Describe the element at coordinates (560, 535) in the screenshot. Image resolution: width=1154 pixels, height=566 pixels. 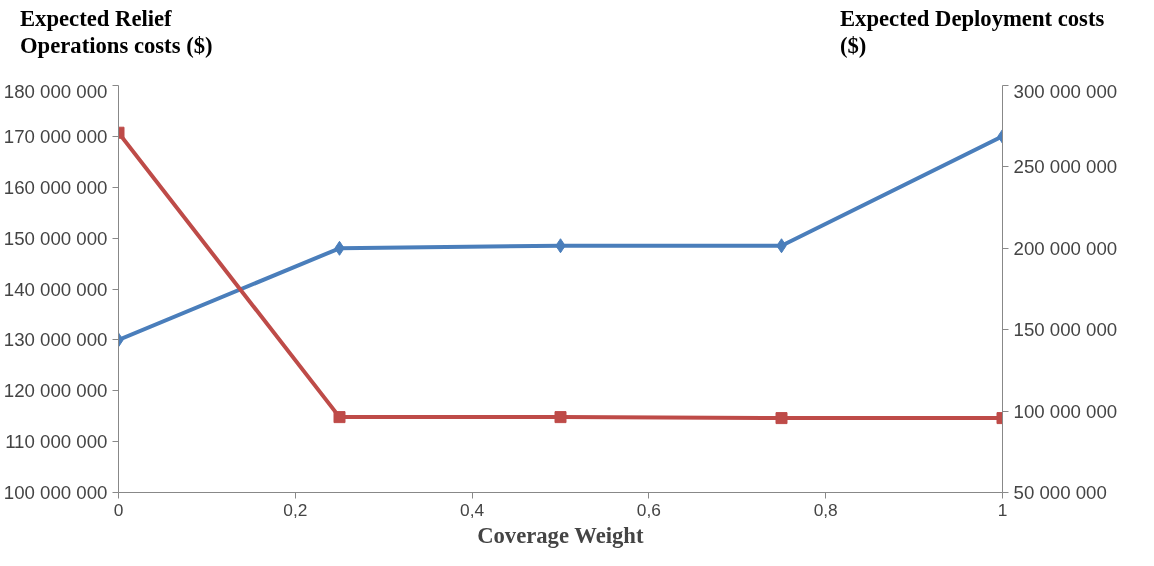
I see `x-axis-title: Coverage Weight` at that location.